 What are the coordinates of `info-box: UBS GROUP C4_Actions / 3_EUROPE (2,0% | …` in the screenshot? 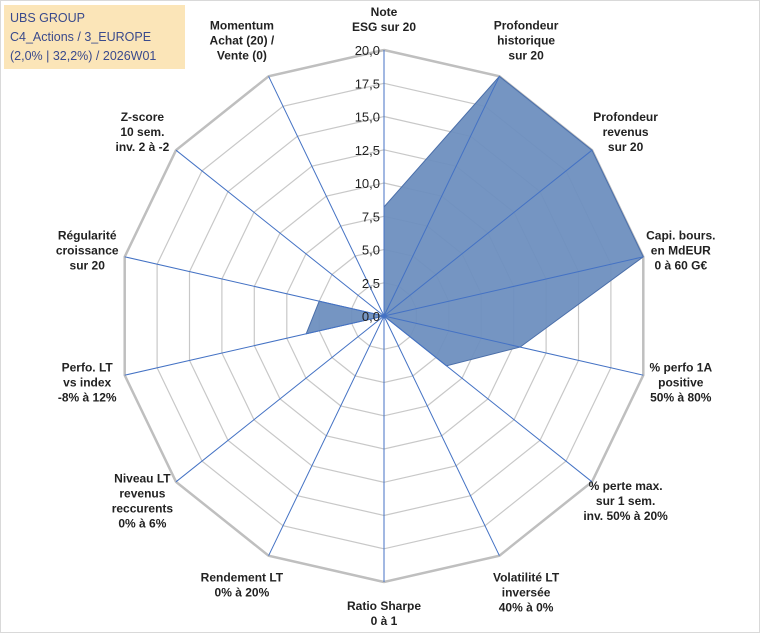 It's located at (94, 37).